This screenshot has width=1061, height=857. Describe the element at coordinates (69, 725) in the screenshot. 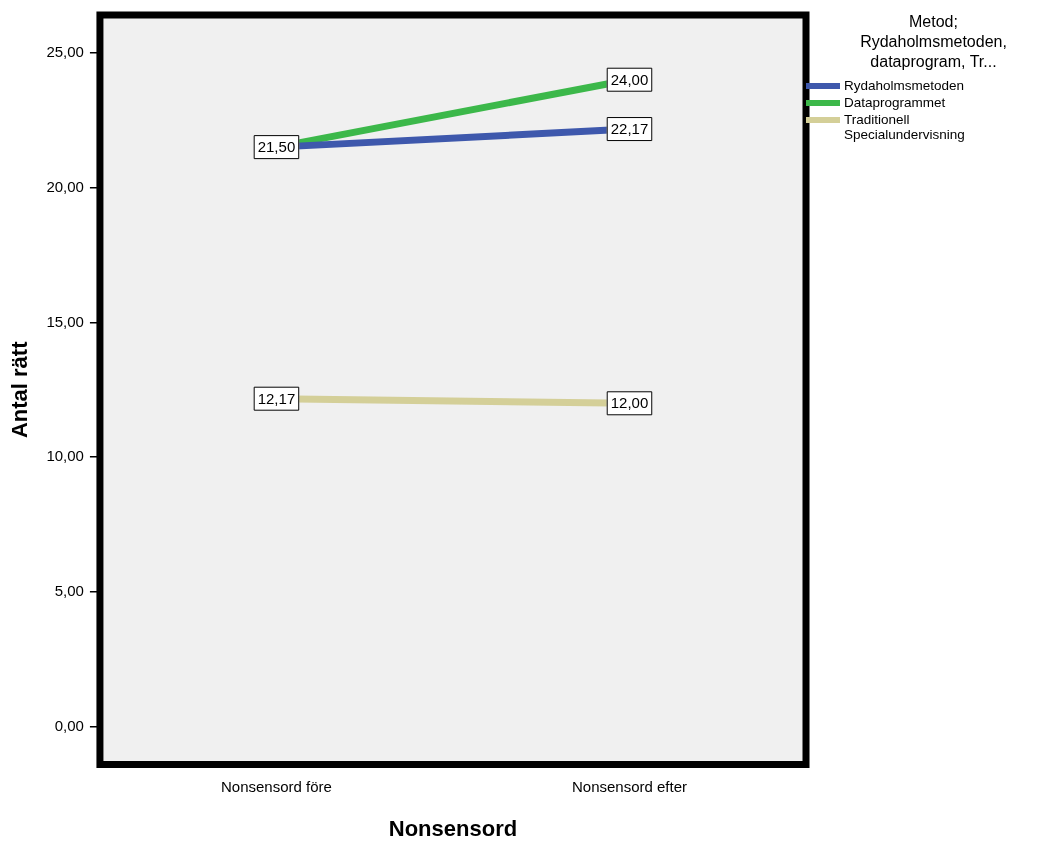

I see `y-tick-label: 0,00` at that location.